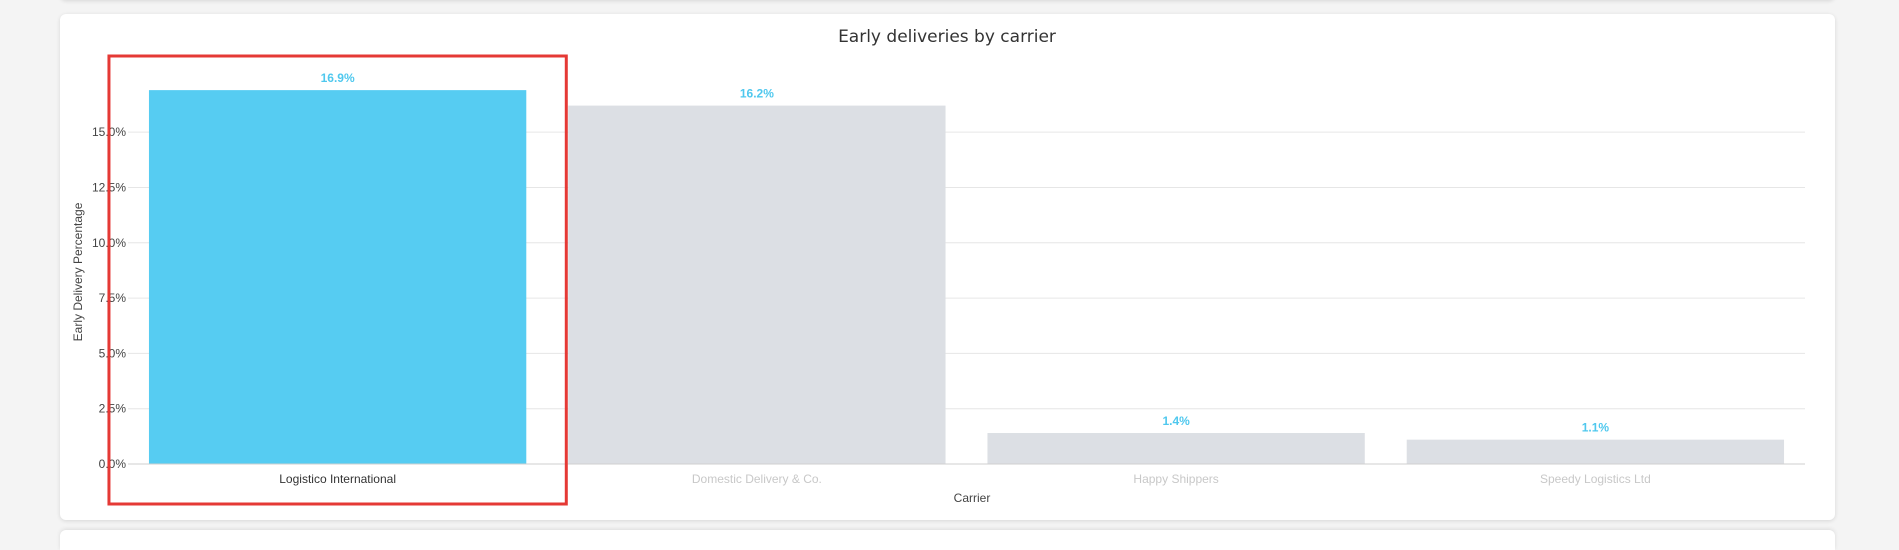 The height and width of the screenshot is (550, 1899). I want to click on data-label: 16.2%, so click(757, 94).